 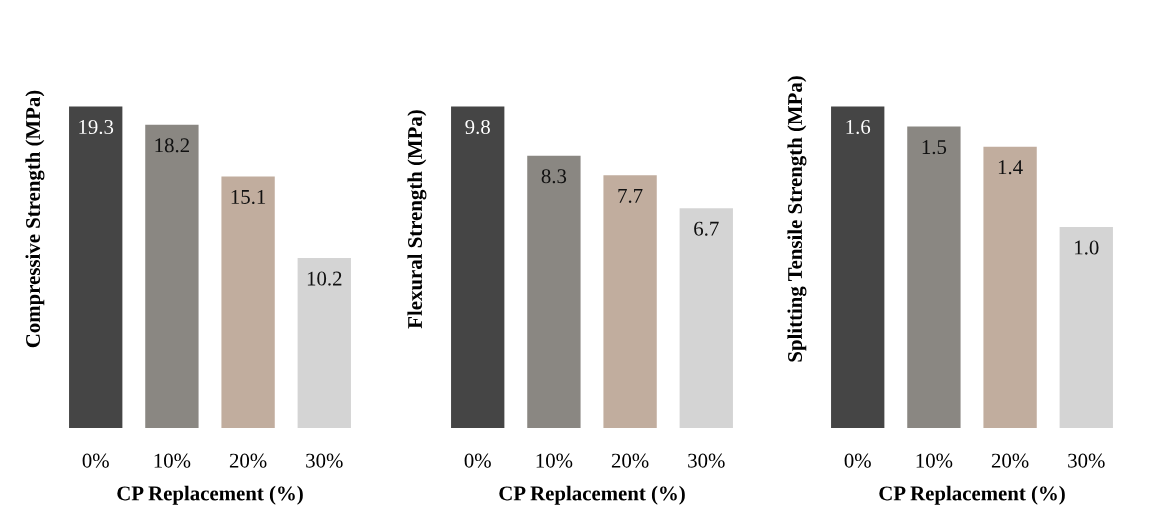 What do you see at coordinates (35, 219) in the screenshot?
I see `y-axis-title: Compressive Strength (MPa)` at bounding box center [35, 219].